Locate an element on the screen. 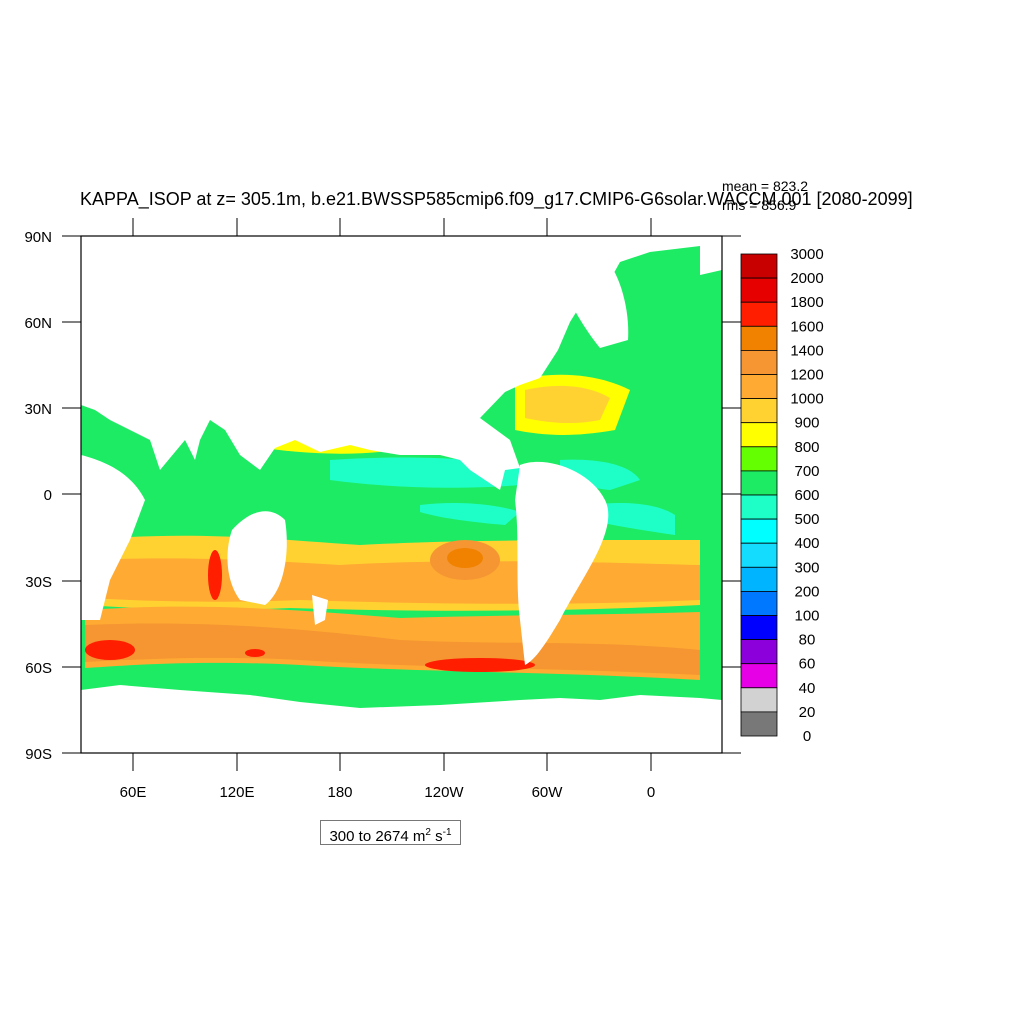 The height and width of the screenshot is (1024, 1024). x-tick-label-0: 0 is located at coordinates (651, 792).